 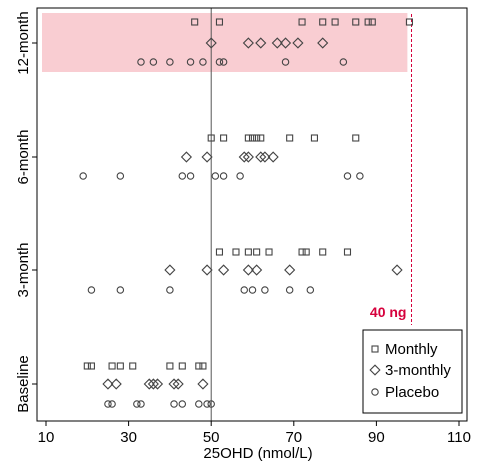 What do you see at coordinates (412, 392) in the screenshot?
I see `legend-label-placebo: Placebo` at bounding box center [412, 392].